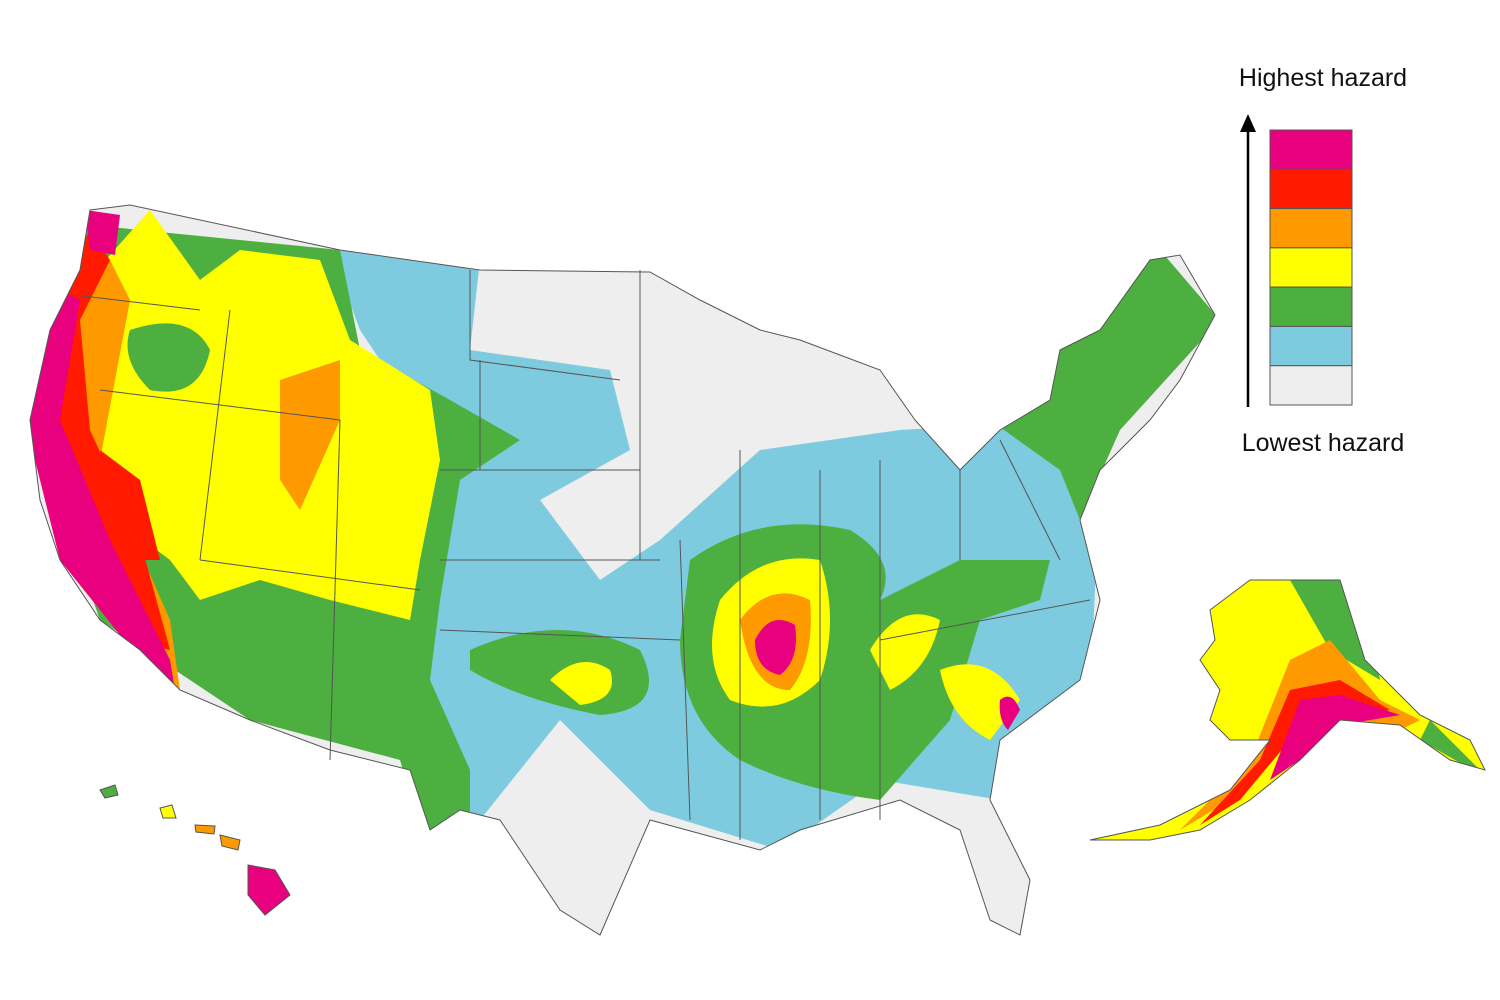 The image size is (1500, 1000). I want to click on alaska, so click(1287, 710).